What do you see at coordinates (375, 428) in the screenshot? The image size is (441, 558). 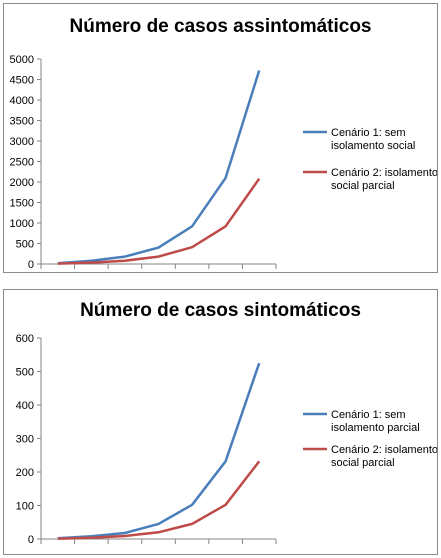 I see `legend-label-1: isolamento parcial` at bounding box center [375, 428].